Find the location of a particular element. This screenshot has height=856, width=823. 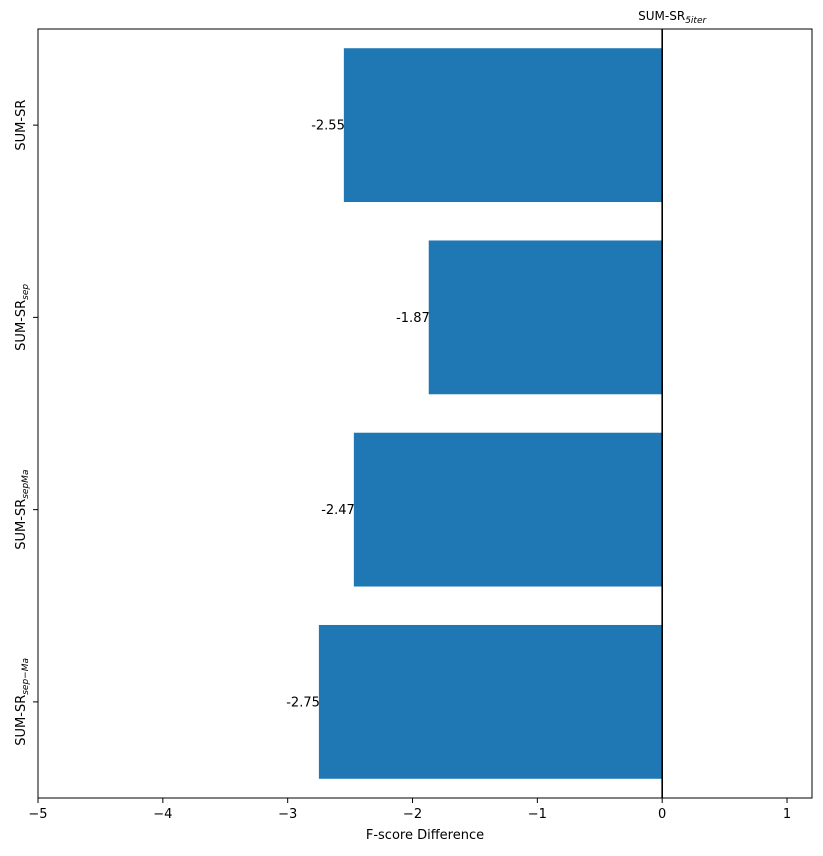

y-tick-label-base-0: SUM-SR is located at coordinates (21, 125).